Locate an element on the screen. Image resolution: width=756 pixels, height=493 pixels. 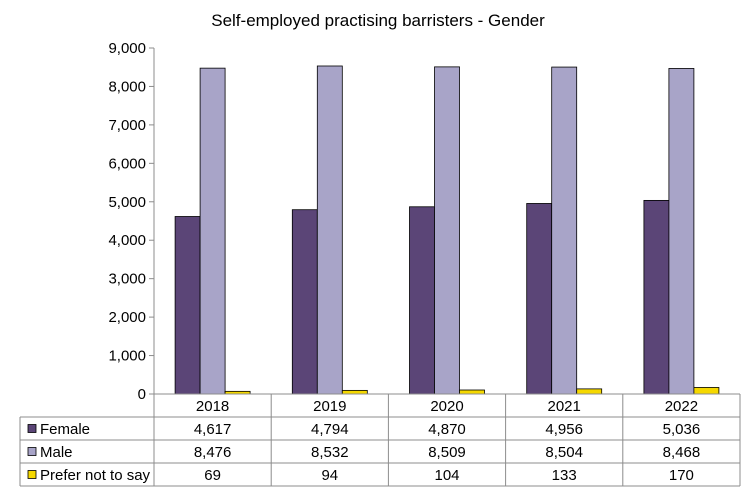
table-value: 4,956 is located at coordinates (564, 429).